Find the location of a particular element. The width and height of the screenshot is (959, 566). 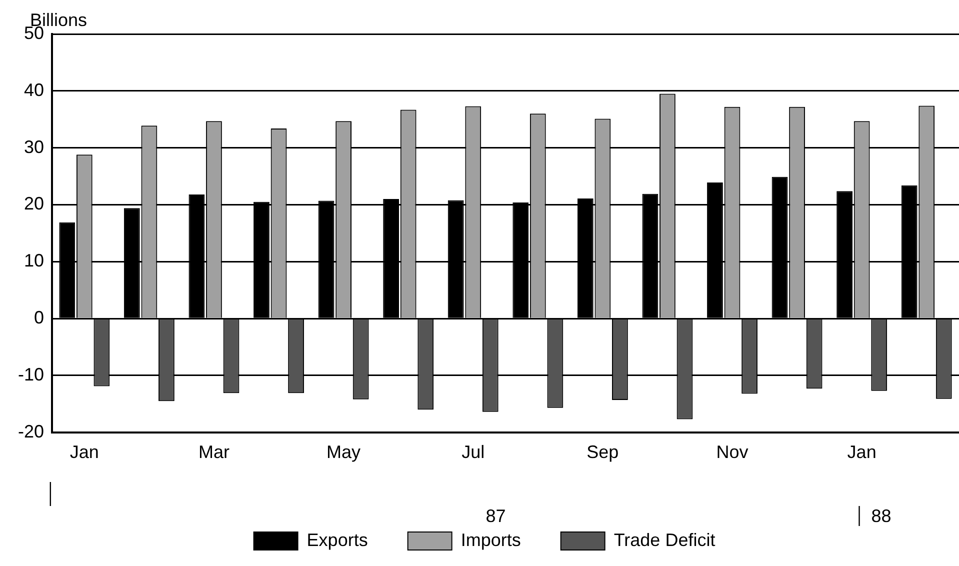

y-tick-label: -10 is located at coordinates (31, 374).